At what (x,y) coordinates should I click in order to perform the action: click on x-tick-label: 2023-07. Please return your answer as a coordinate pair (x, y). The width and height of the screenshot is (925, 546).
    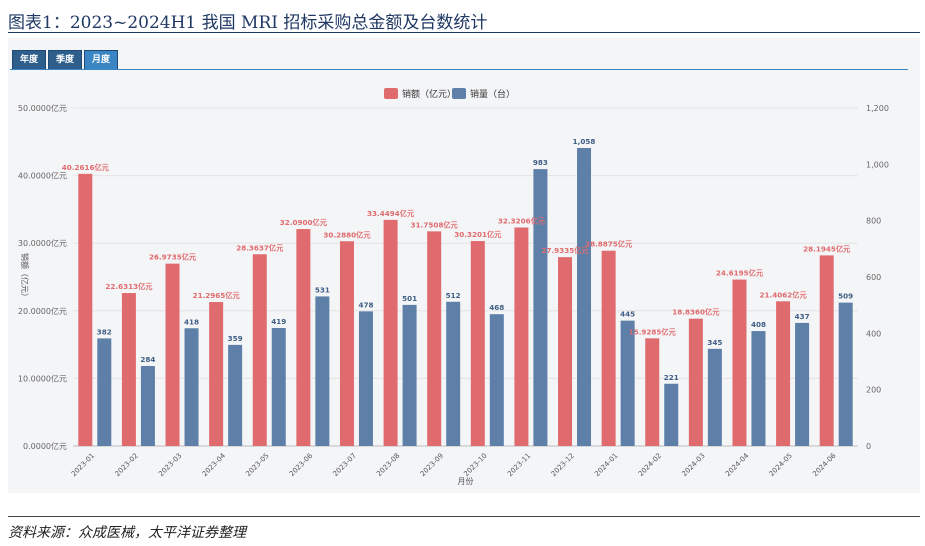
    Looking at the image, I should click on (345, 465).